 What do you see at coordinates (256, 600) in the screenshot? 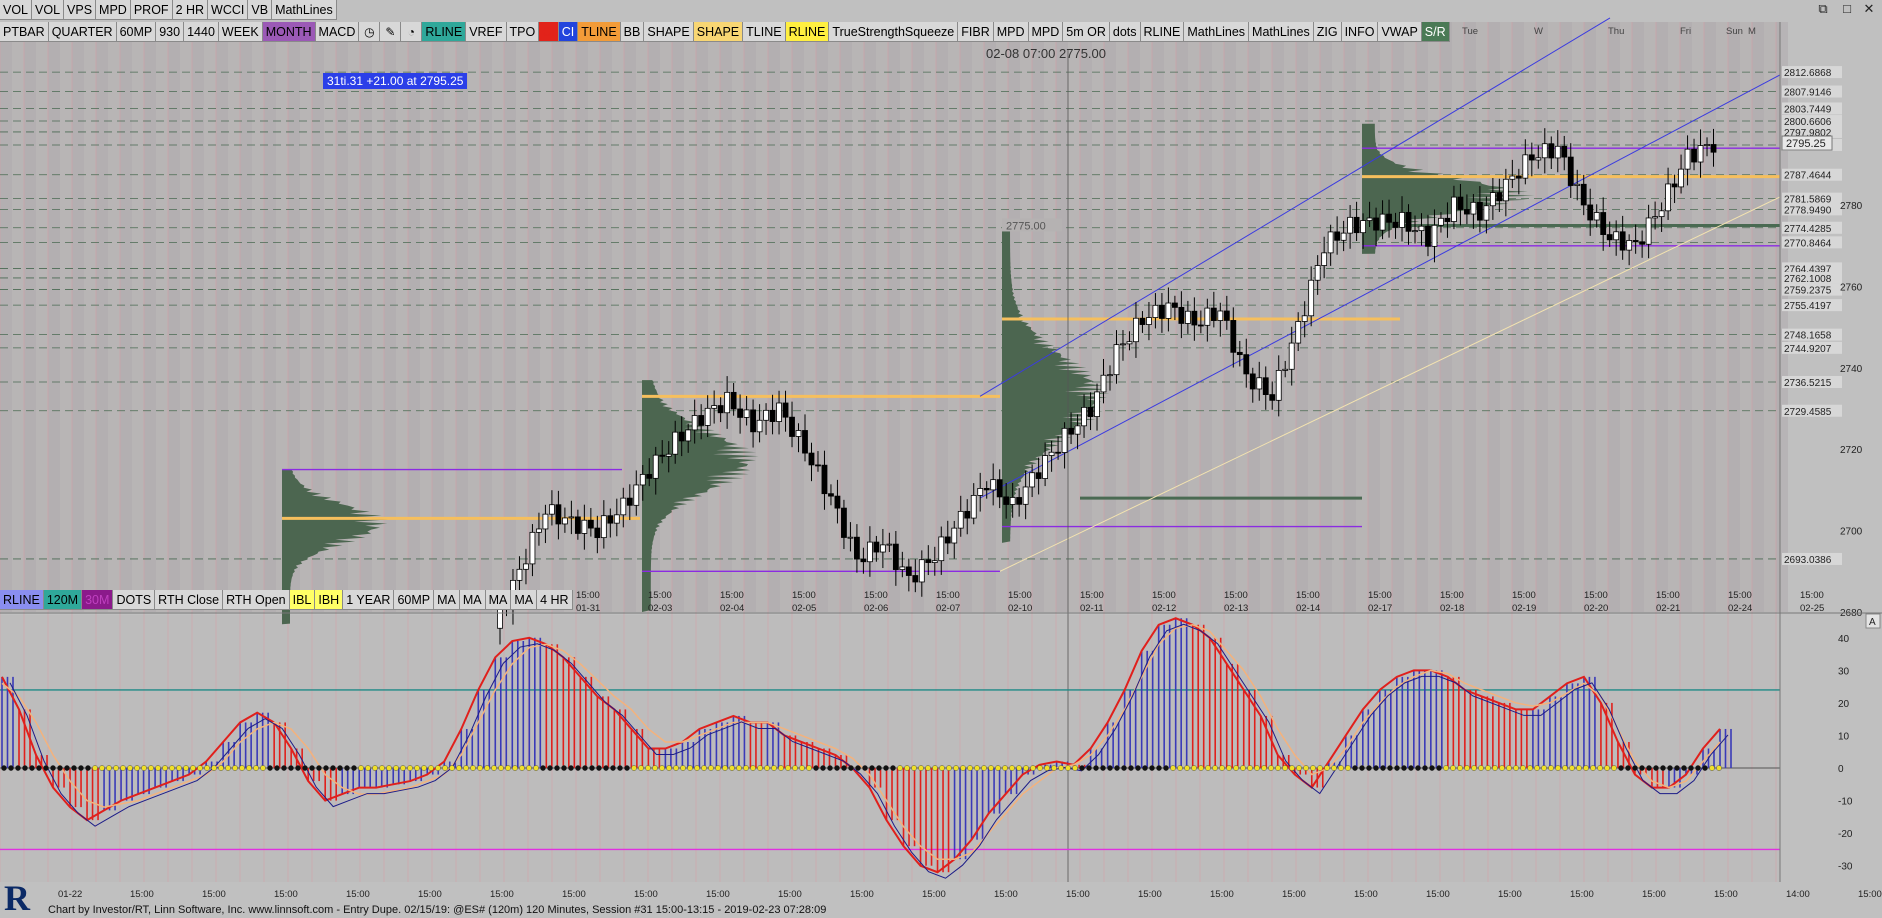
I see `toolbar_bottom-btn-rth-open: RTH Open` at bounding box center [256, 600].